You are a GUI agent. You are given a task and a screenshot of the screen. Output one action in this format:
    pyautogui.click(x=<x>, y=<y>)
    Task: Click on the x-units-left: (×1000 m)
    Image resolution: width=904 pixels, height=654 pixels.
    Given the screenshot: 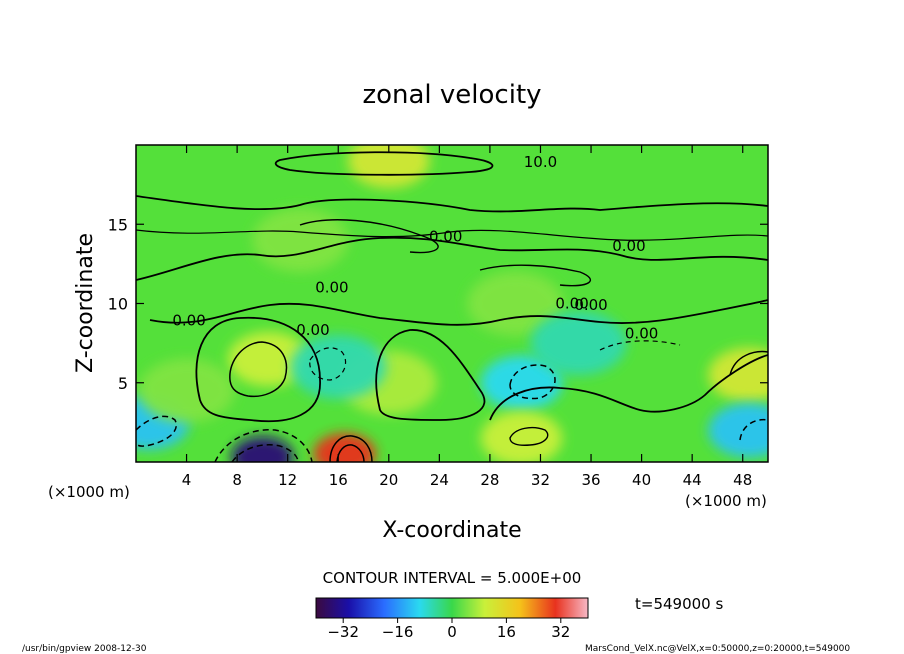 What is the action you would take?
    pyautogui.click(x=89, y=492)
    